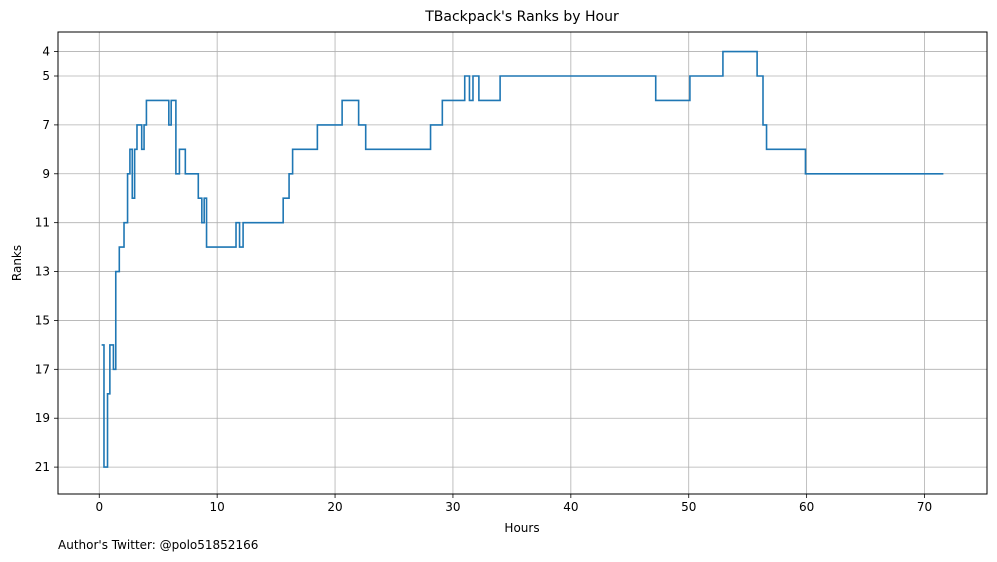  Describe the element at coordinates (521, 528) in the screenshot. I see `x-axis-title: Hours` at that location.